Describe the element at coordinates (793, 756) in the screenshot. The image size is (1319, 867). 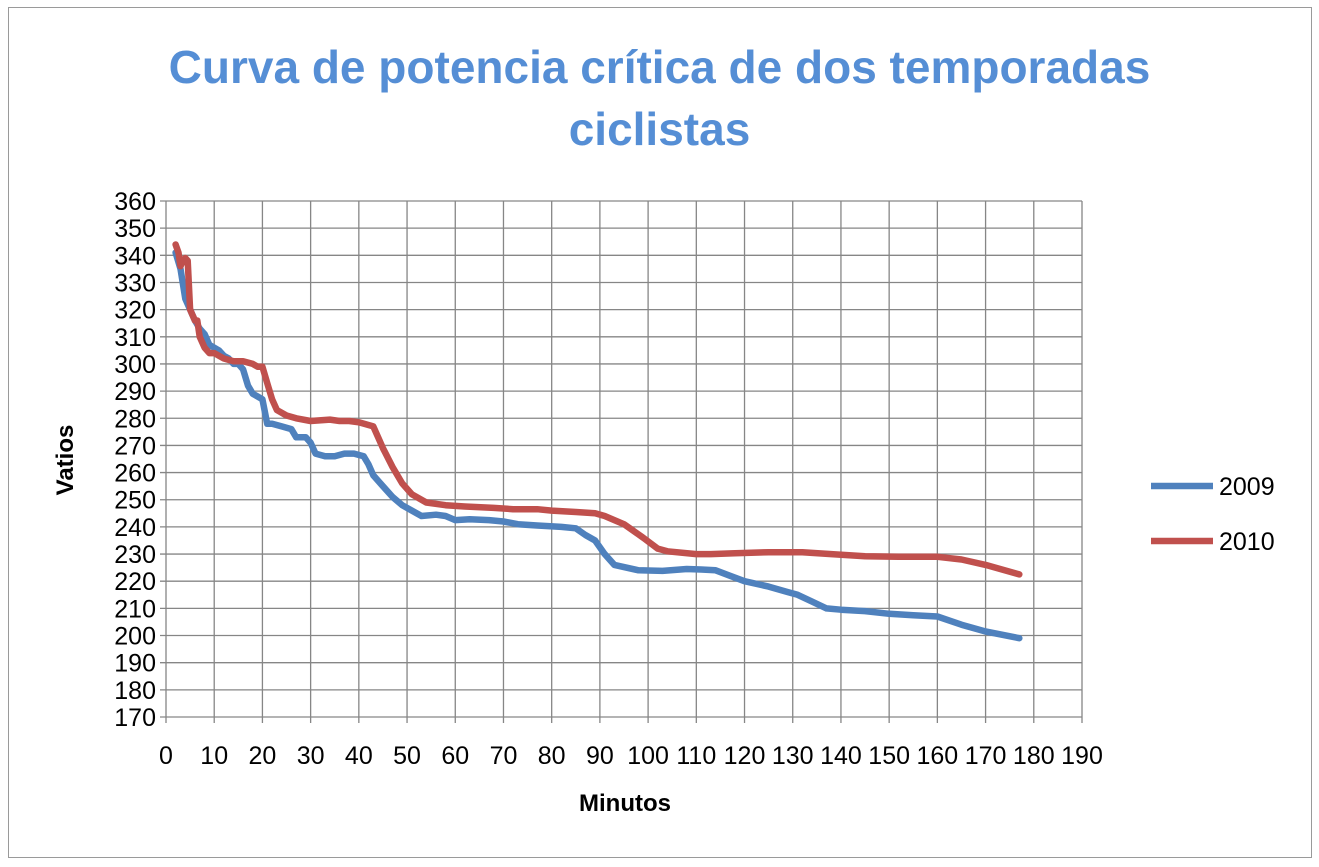
I see `x-tick-label: 130` at that location.